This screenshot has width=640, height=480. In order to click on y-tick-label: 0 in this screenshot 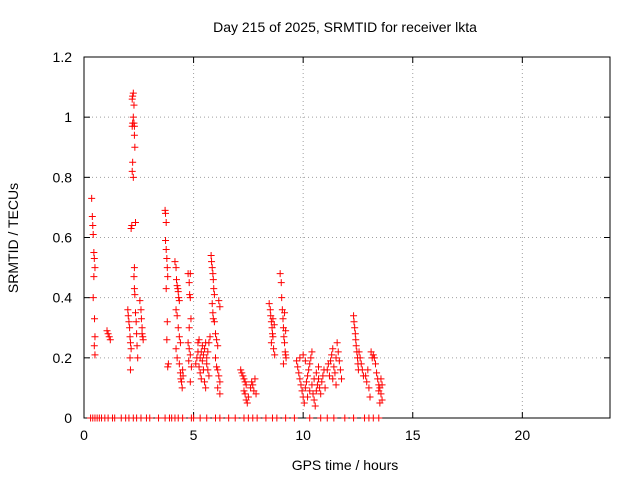, I will do `click(68, 418)`.